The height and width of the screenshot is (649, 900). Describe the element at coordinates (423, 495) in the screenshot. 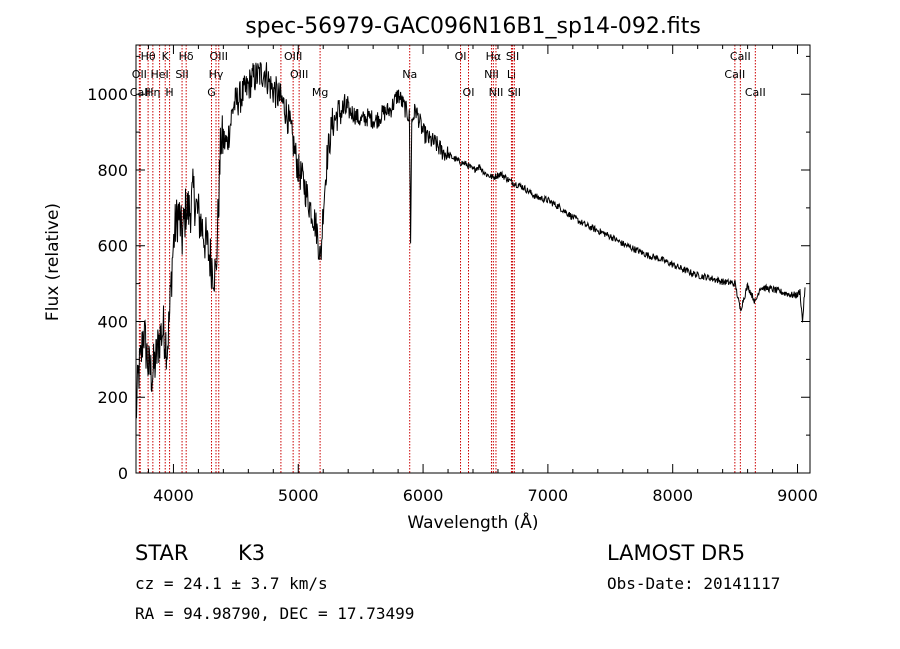

I see `x-tick-label: 6000` at that location.